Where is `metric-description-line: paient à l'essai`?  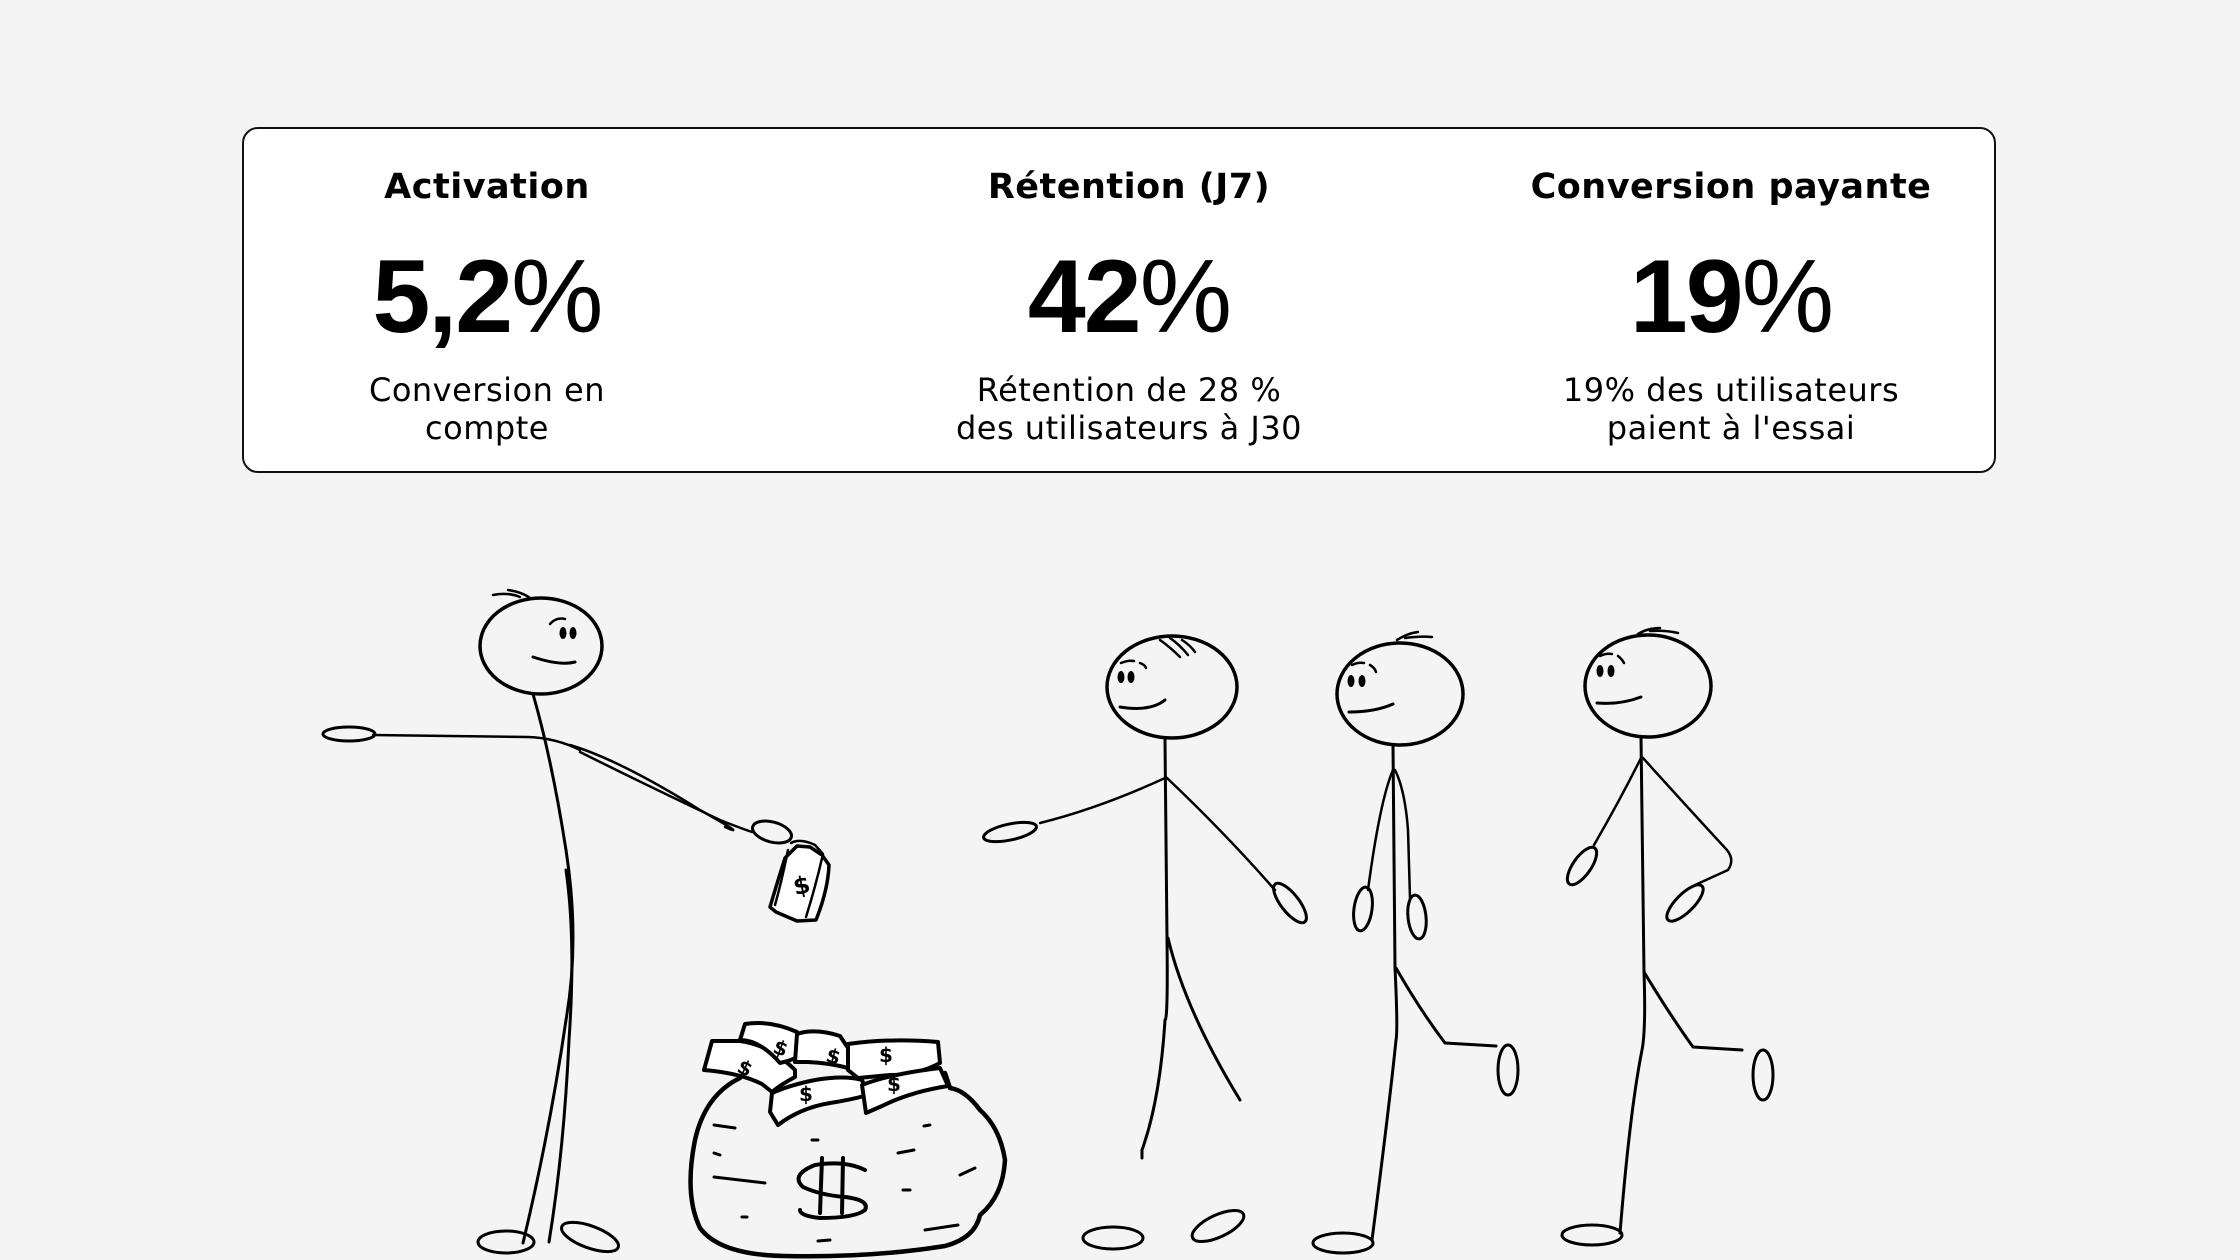
metric-description-line: paient à l'essai is located at coordinates (1731, 428).